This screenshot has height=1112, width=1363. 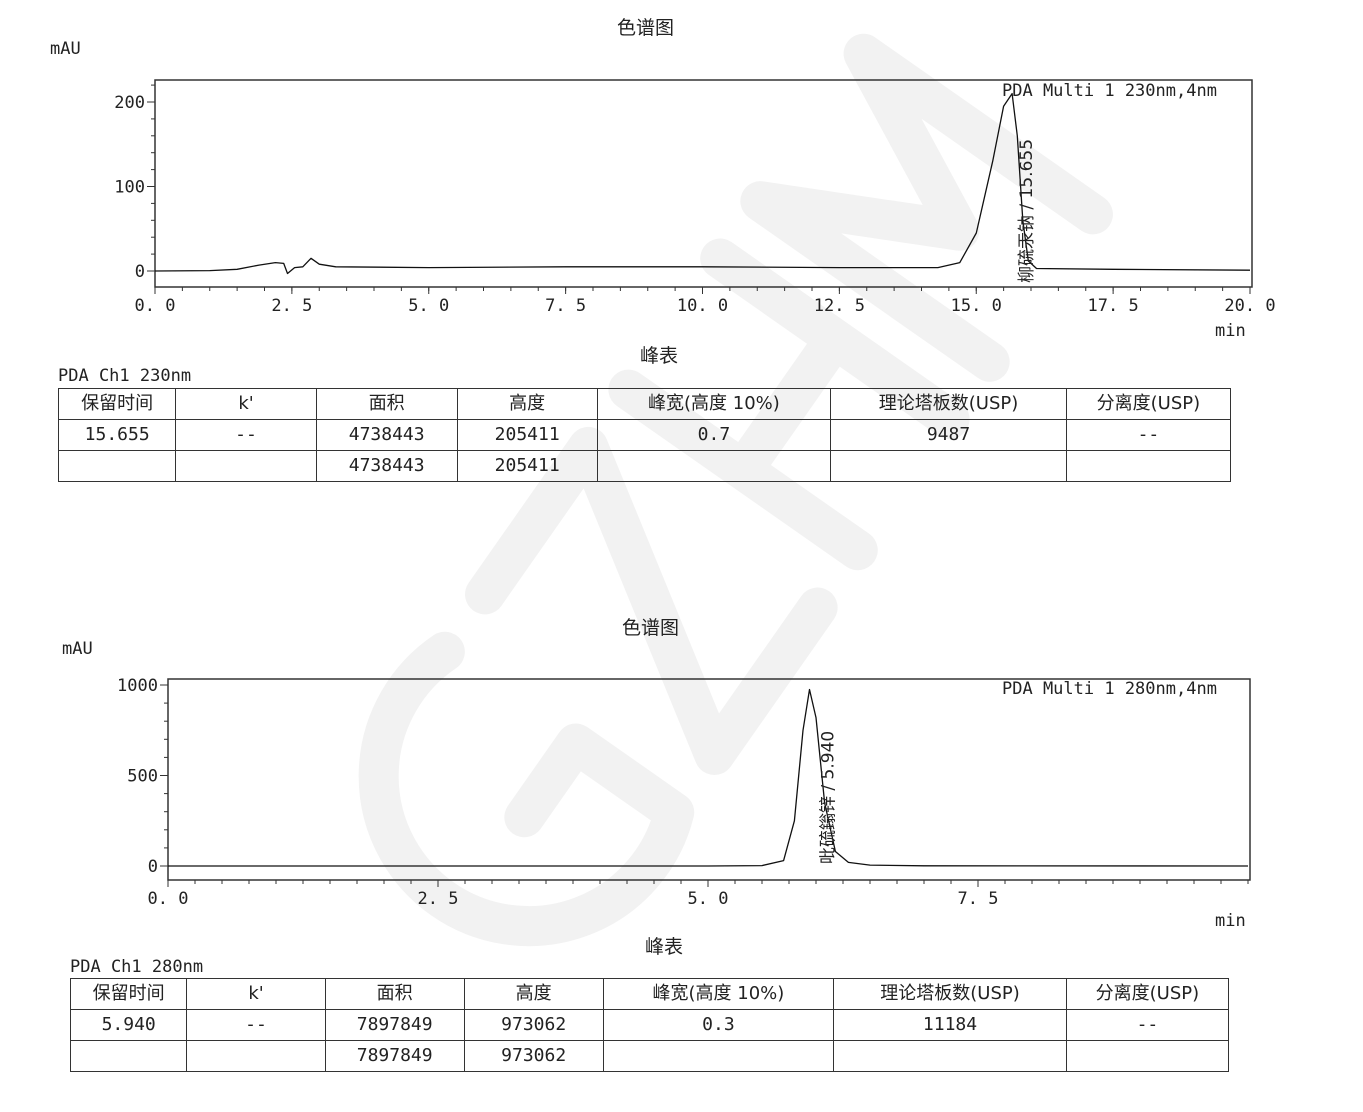 What do you see at coordinates (65, 49) in the screenshot?
I see `y-unit-1: mAU` at bounding box center [65, 49].